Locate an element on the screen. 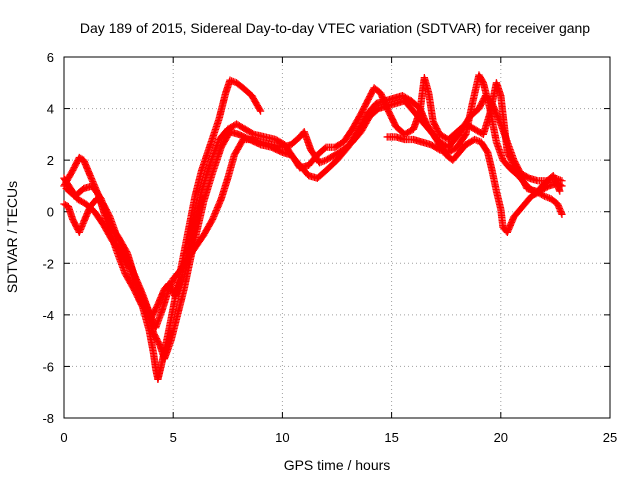  y-tick-label: -2 is located at coordinates (48, 263).